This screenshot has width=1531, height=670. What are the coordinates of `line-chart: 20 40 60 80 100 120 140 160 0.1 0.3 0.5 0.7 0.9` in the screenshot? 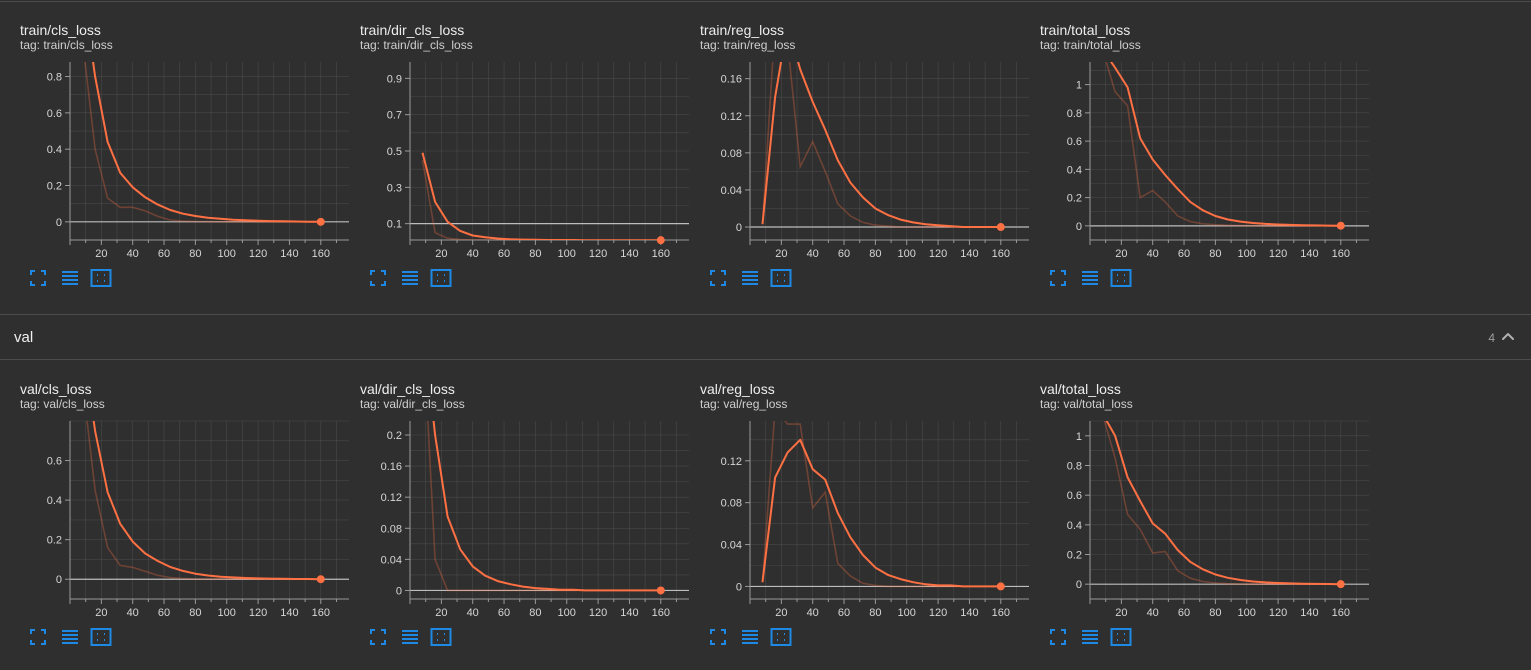 It's located at (514, 132).